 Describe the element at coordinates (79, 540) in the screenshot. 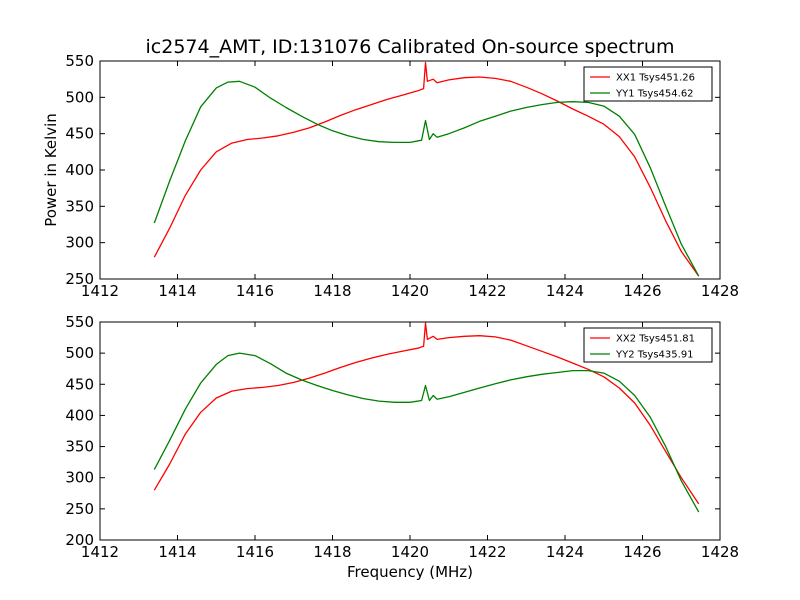

I see `y-tick-label: 200` at that location.